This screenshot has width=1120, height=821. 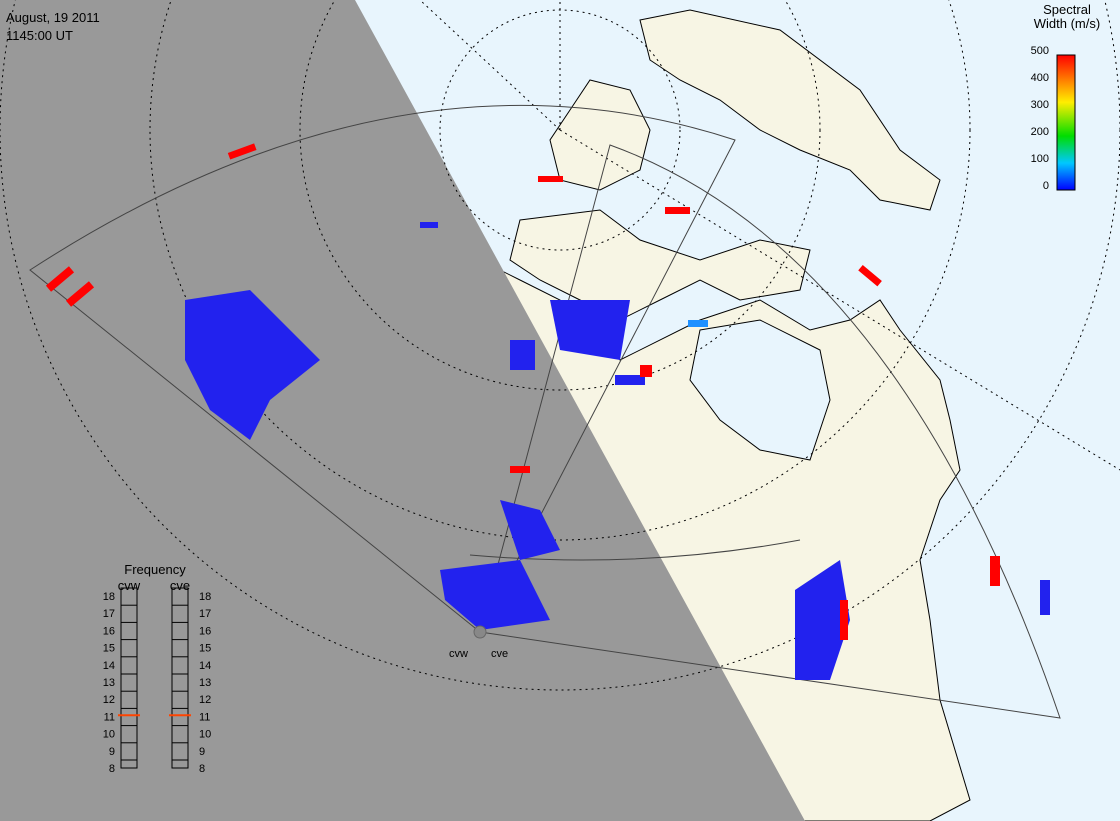 I want to click on radar-site, so click(x=480, y=632).